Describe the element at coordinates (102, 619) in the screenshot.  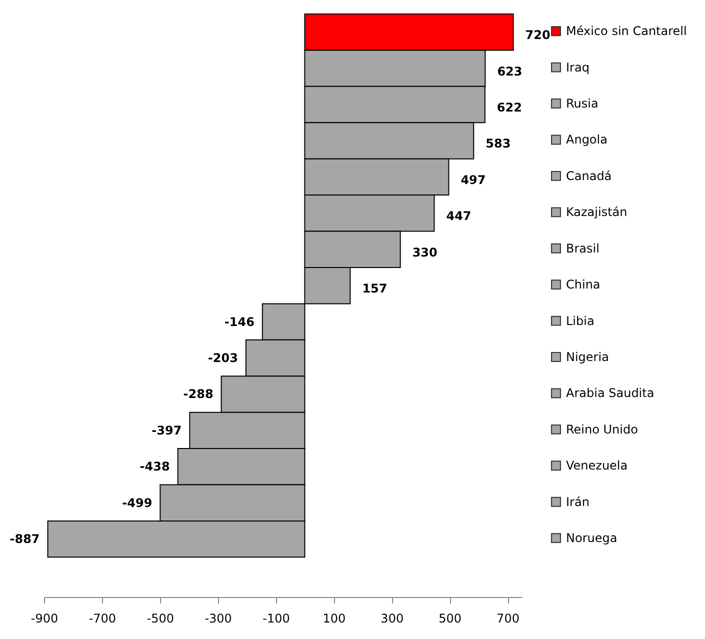
I see `x-tick-label: -700` at that location.